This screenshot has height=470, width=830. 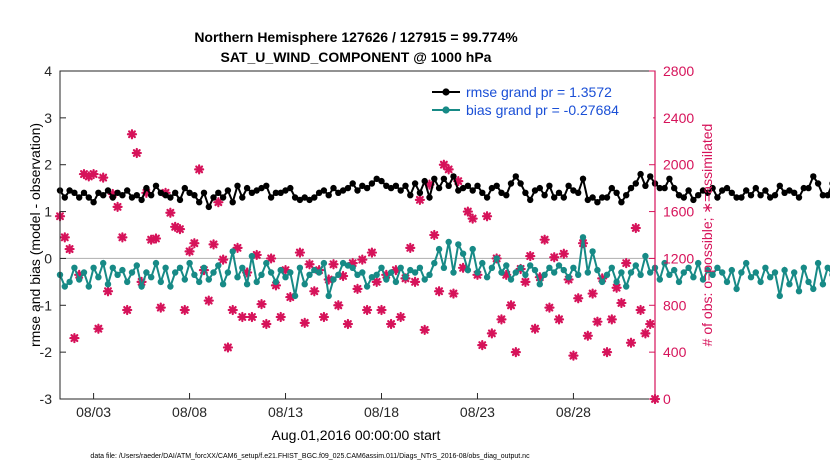 I want to click on rmse-series, so click(x=443, y=190).